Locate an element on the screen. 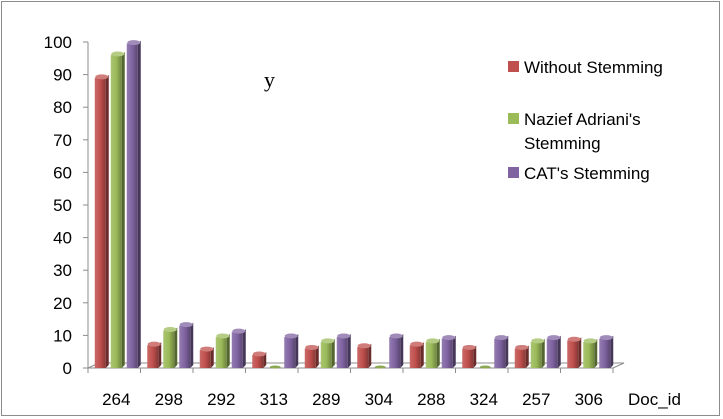  x-tick-label: 292 is located at coordinates (221, 399).